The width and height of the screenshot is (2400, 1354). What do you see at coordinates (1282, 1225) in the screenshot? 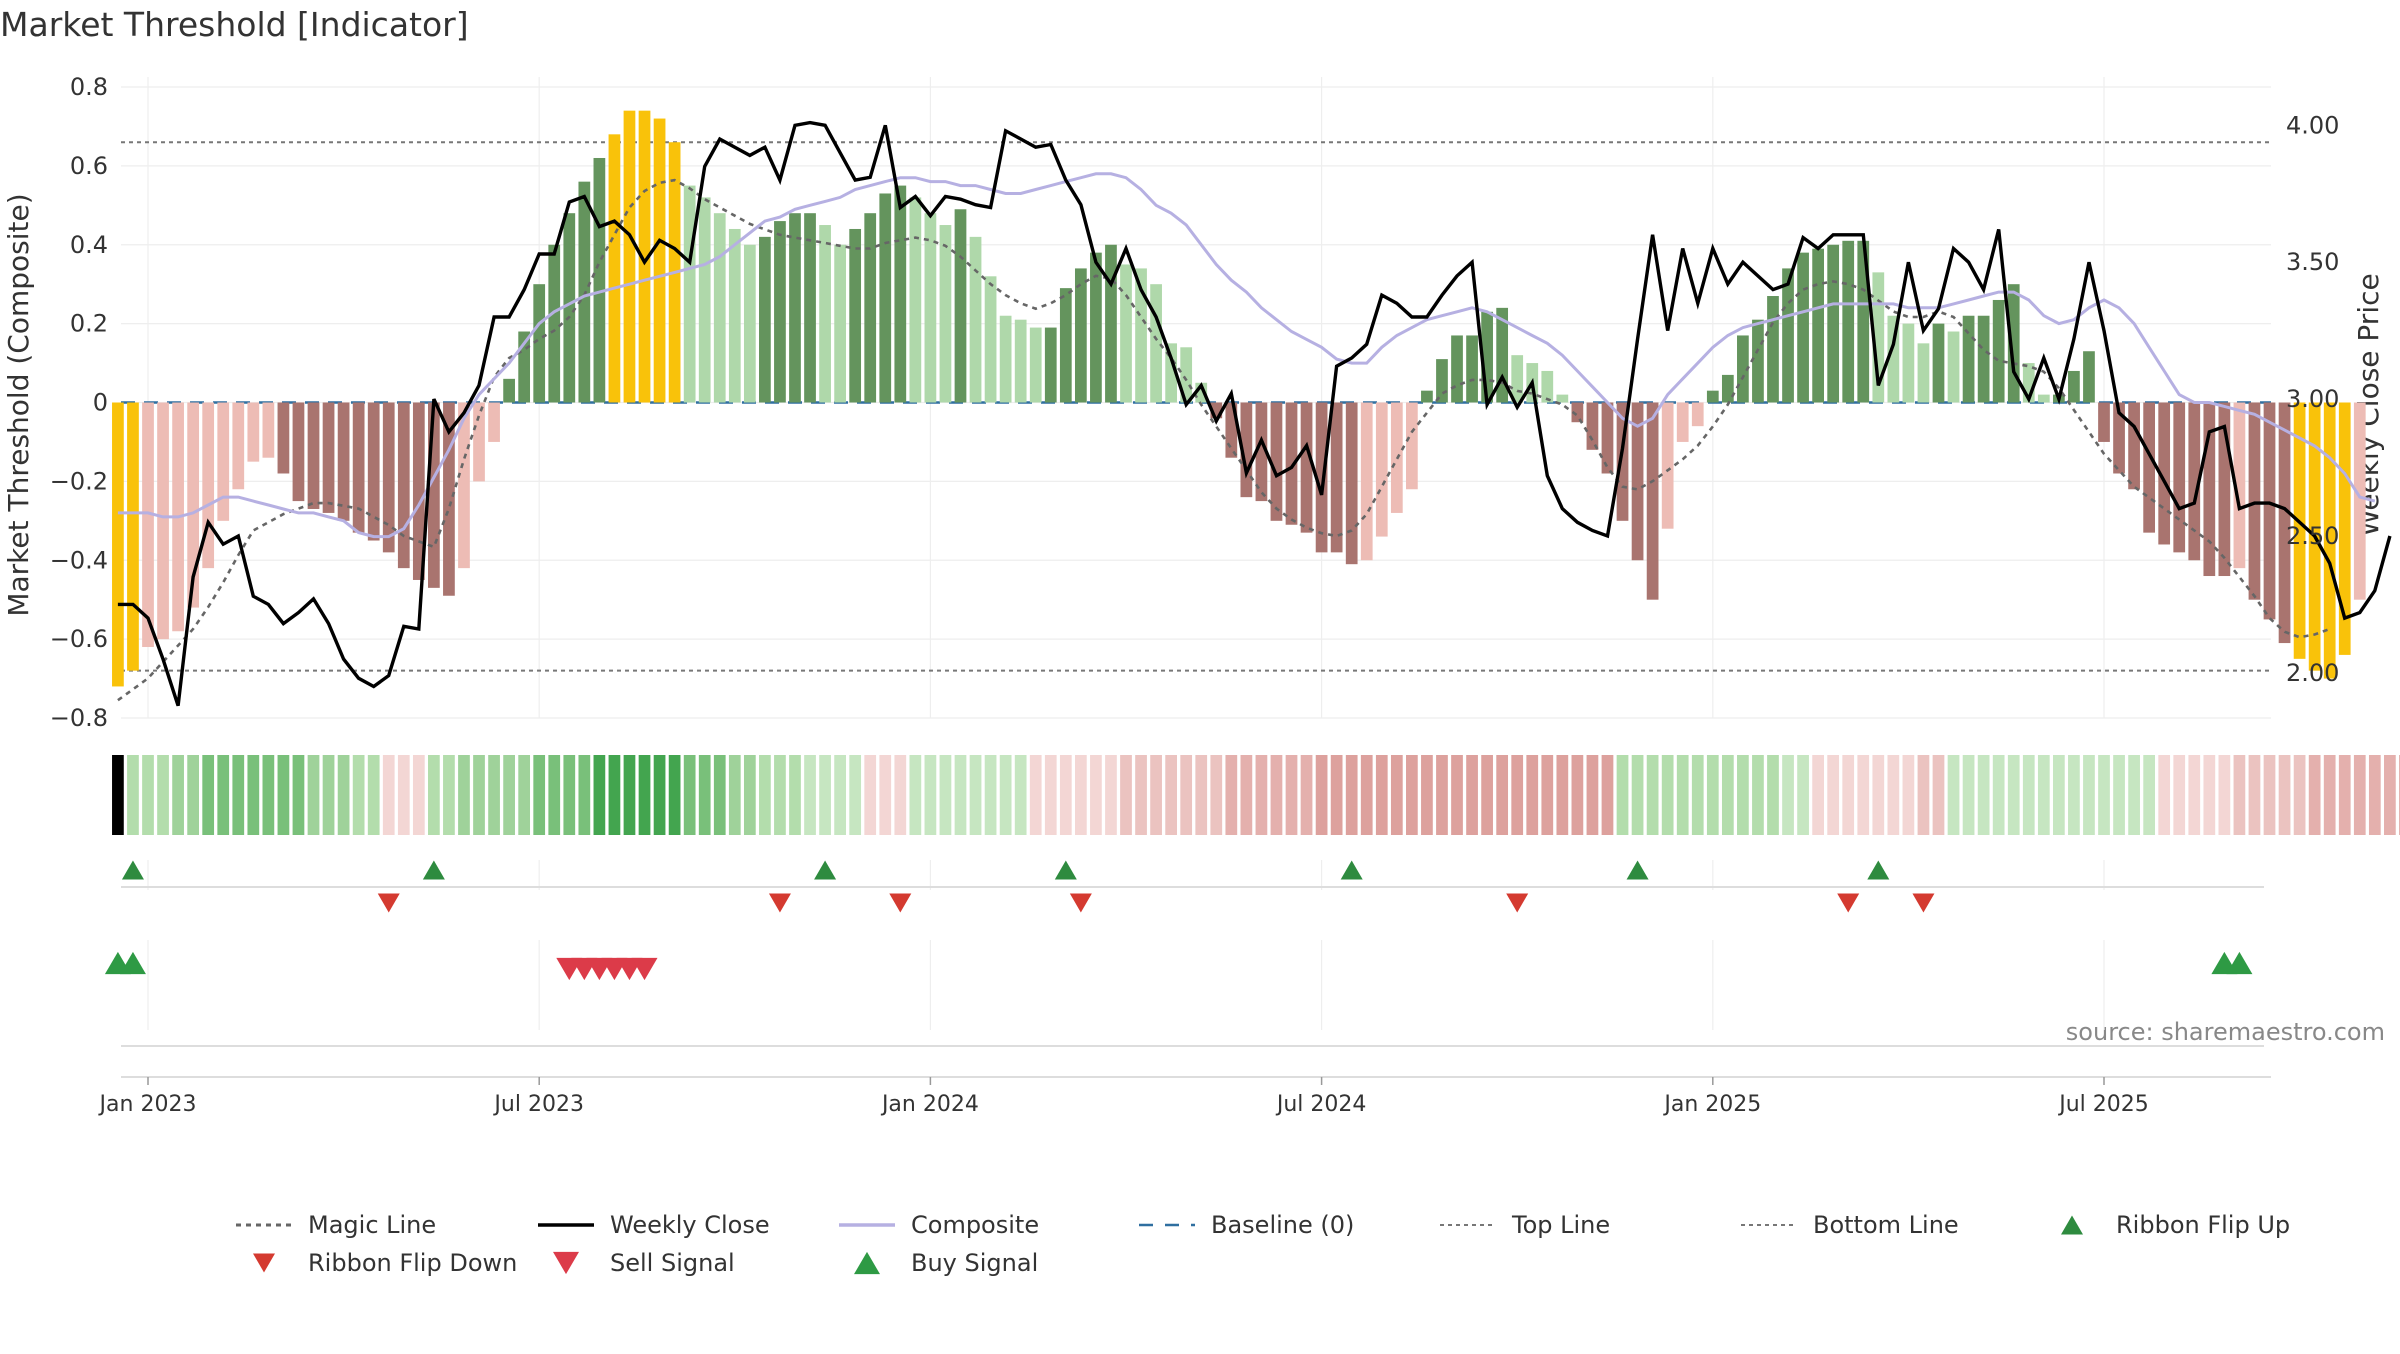
I see `legend-label-baseline: Baseline (0)` at bounding box center [1282, 1225].